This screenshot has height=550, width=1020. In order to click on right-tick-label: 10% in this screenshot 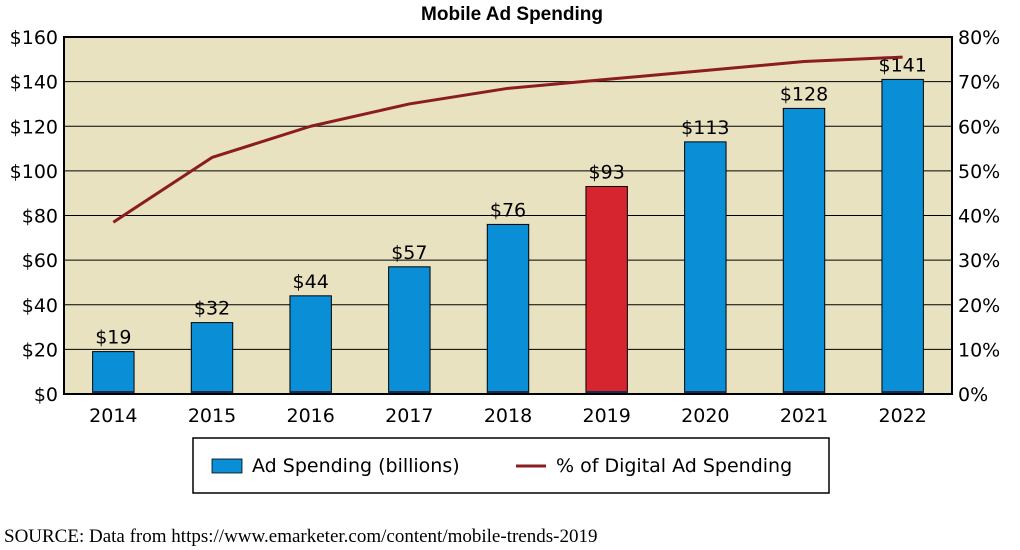, I will do `click(979, 350)`.